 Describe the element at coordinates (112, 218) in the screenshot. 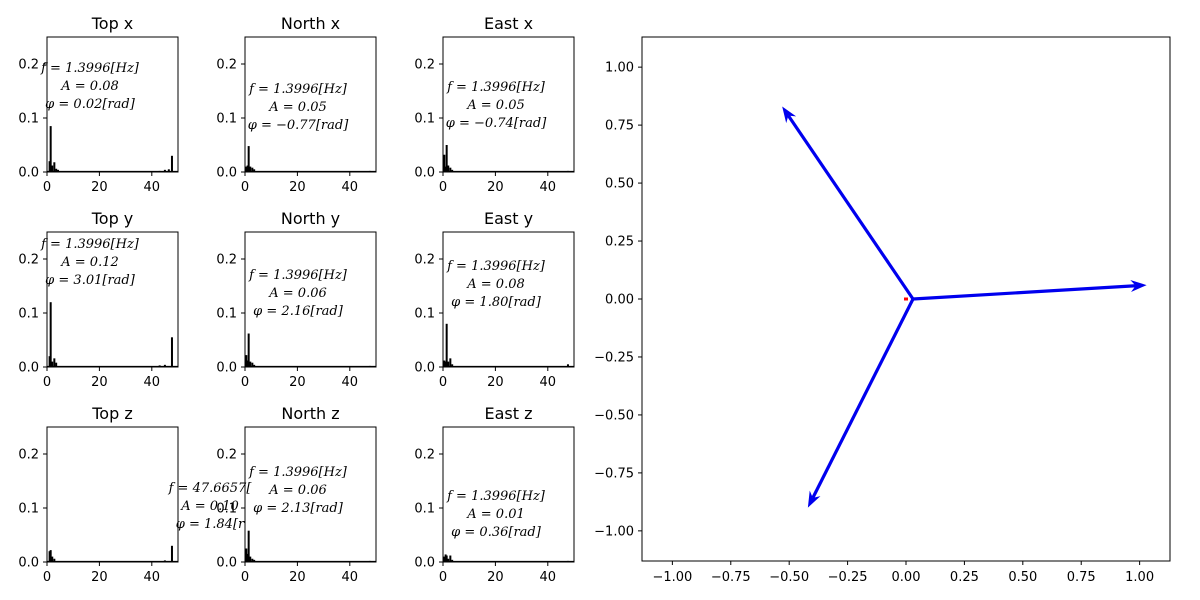

I see `subplot-title: Top y` at that location.